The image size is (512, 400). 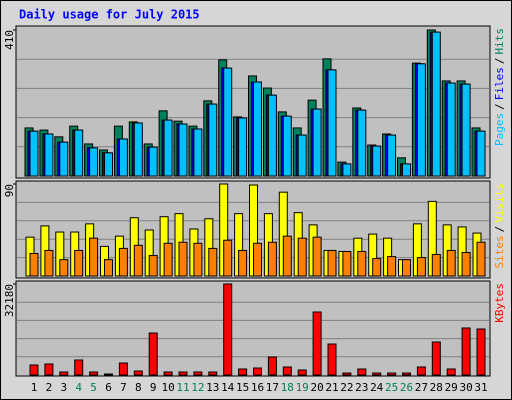 I want to click on x-tick-label: 25, so click(x=391, y=387).